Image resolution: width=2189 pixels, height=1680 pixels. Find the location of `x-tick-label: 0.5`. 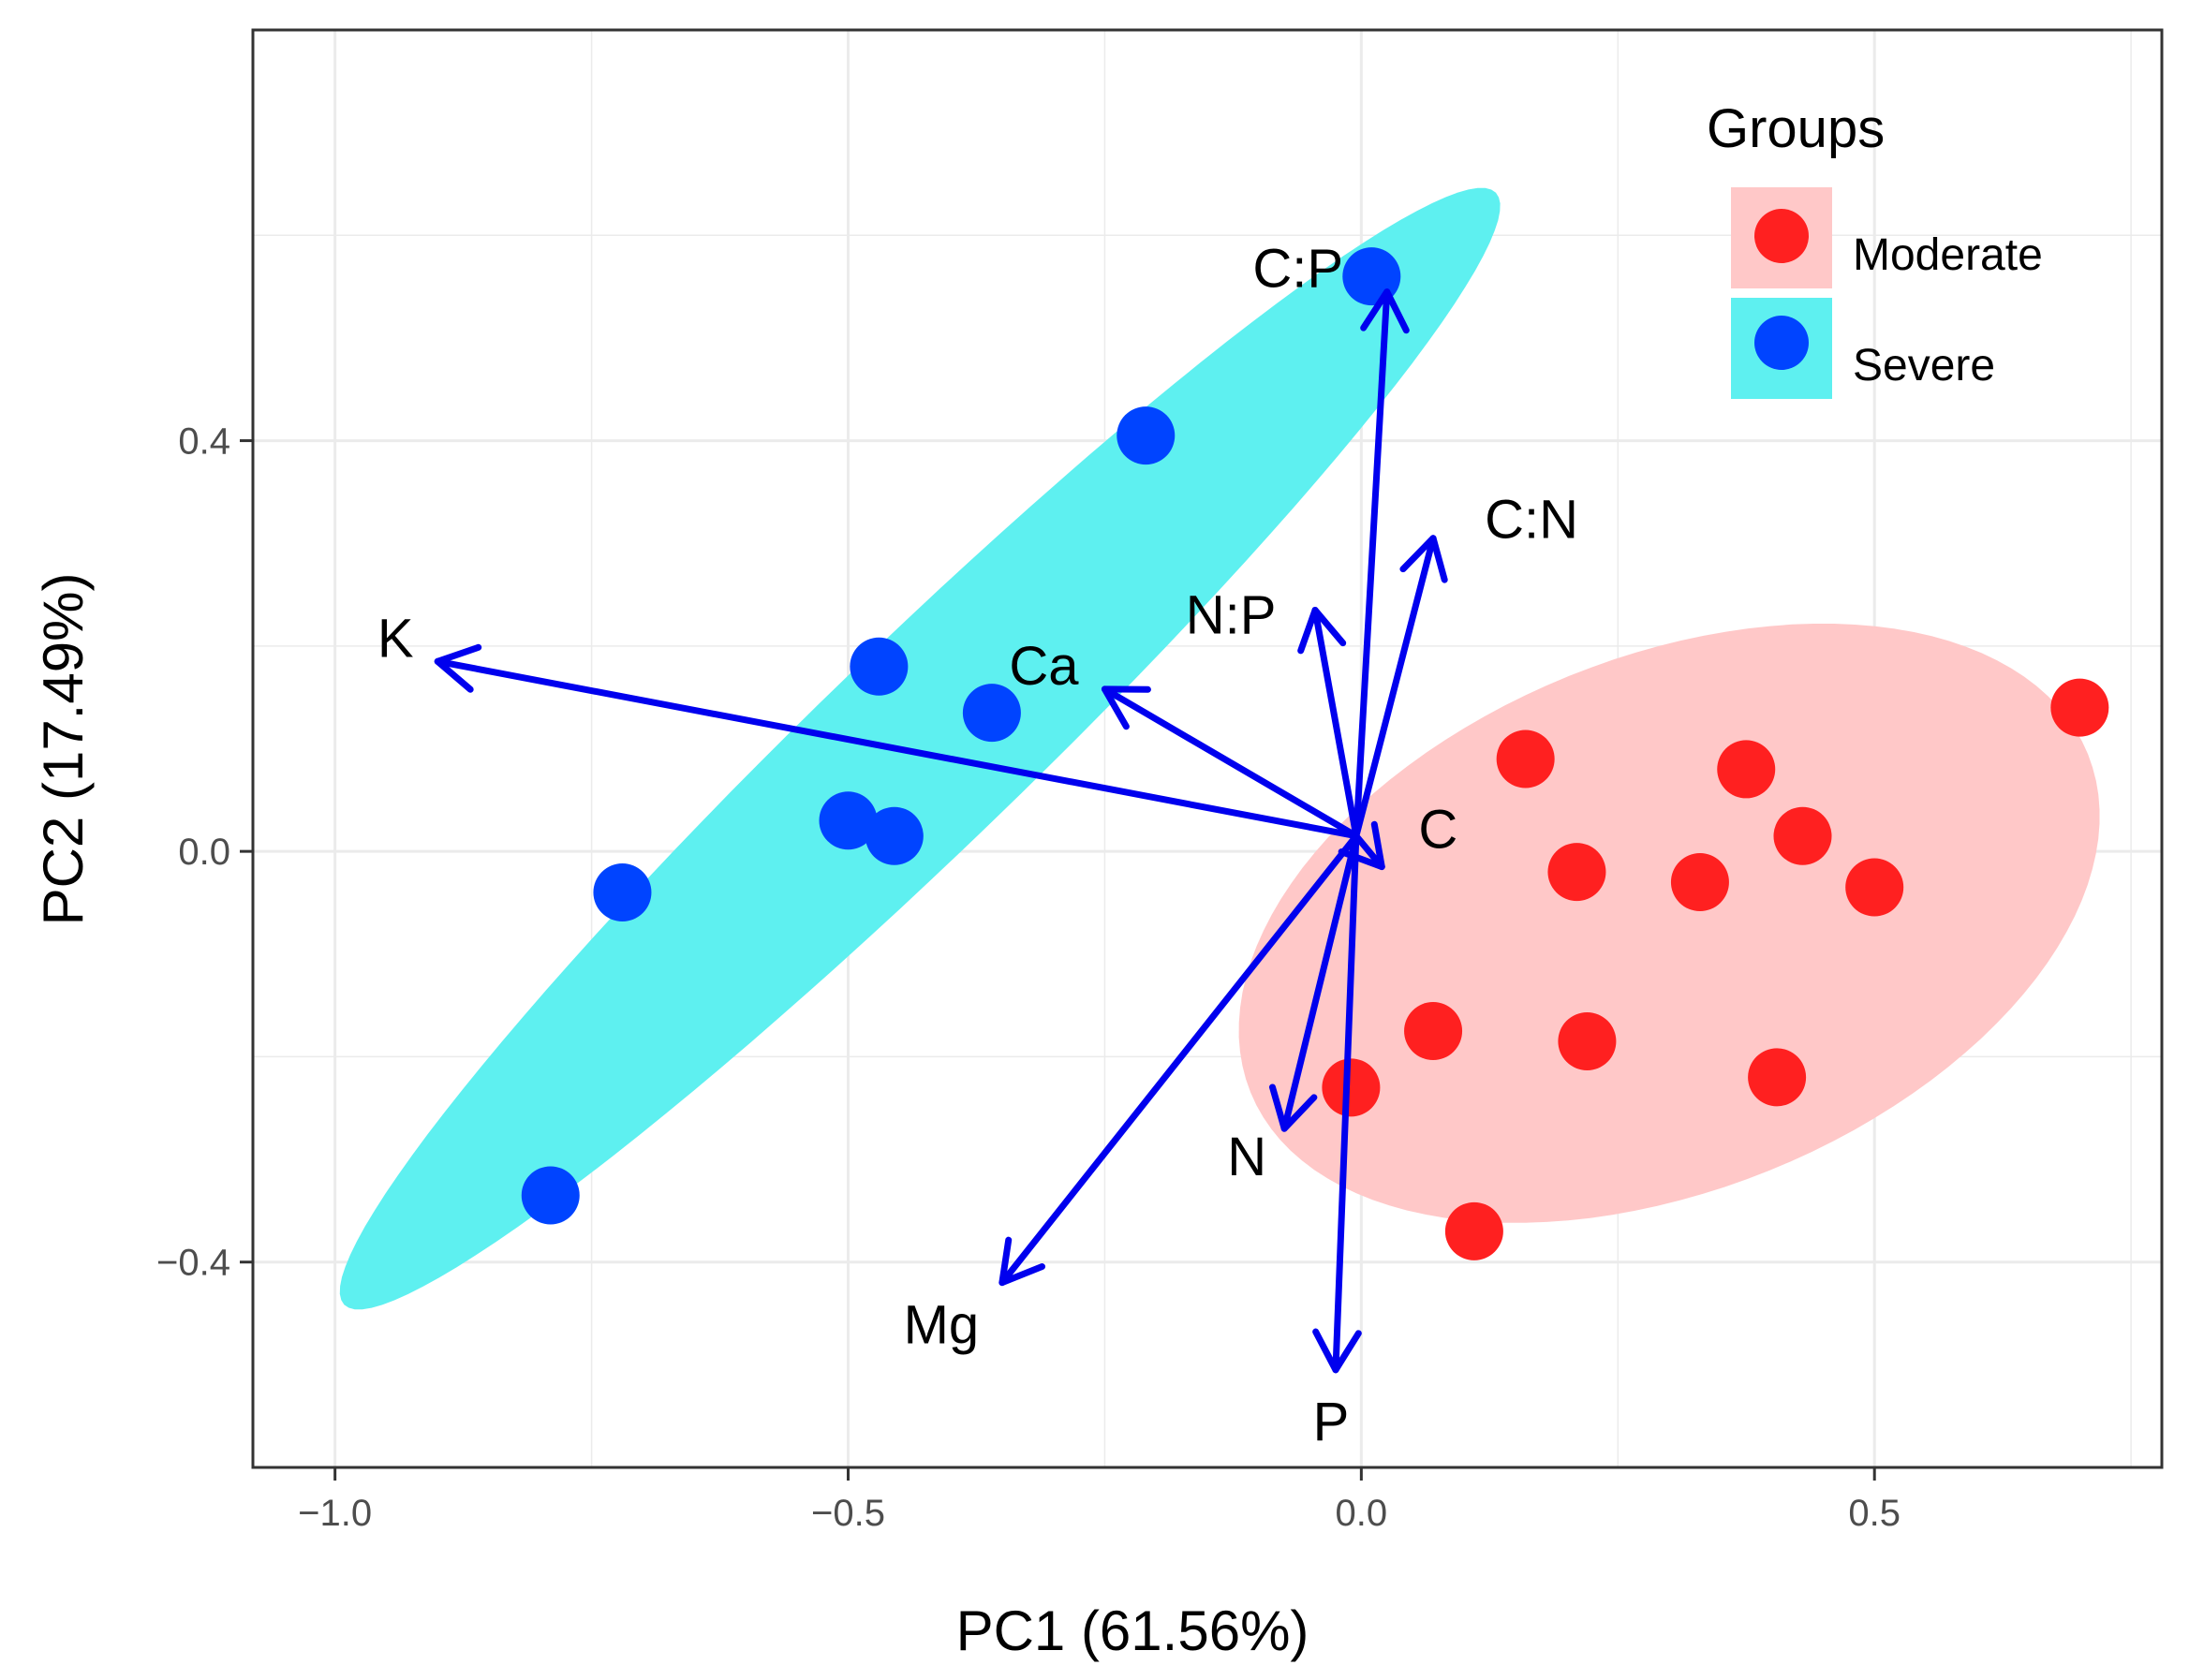

x-tick-label: 0.5 is located at coordinates (1874, 1513).